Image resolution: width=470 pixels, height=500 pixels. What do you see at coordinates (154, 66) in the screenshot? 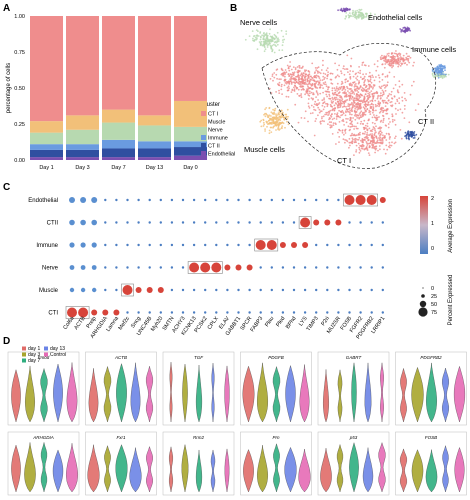
I see `bar-segment` at bounding box center [154, 66].